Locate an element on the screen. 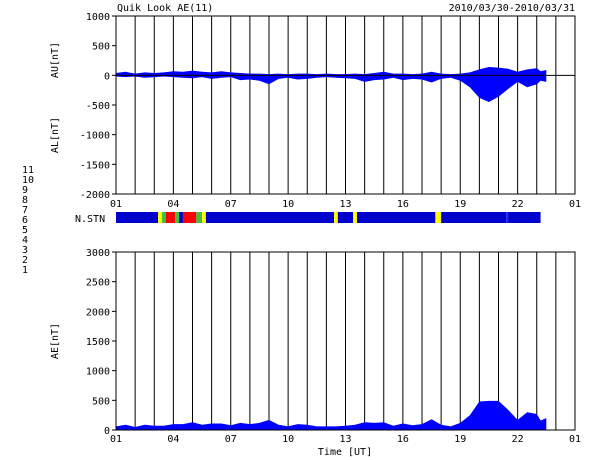 The image size is (590, 460). ae-y-ticks: 3000 2500 2000 1500 1000 500 0 is located at coordinates (101, 342).